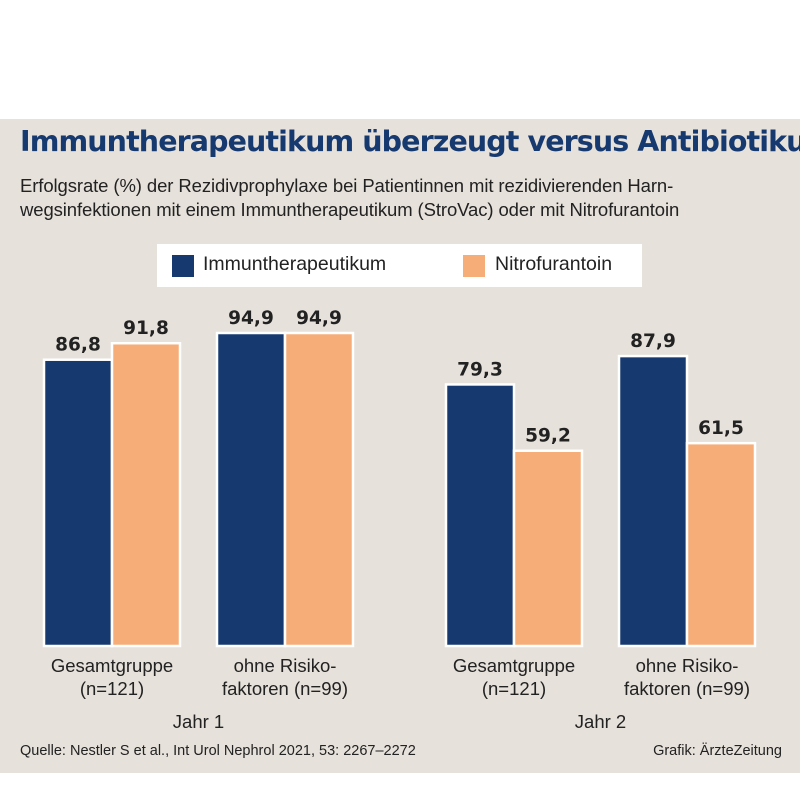 Image resolution: width=800 pixels, height=800 pixels. I want to click on value-label-nitrofurantoin-1: 91,8, so click(146, 328).